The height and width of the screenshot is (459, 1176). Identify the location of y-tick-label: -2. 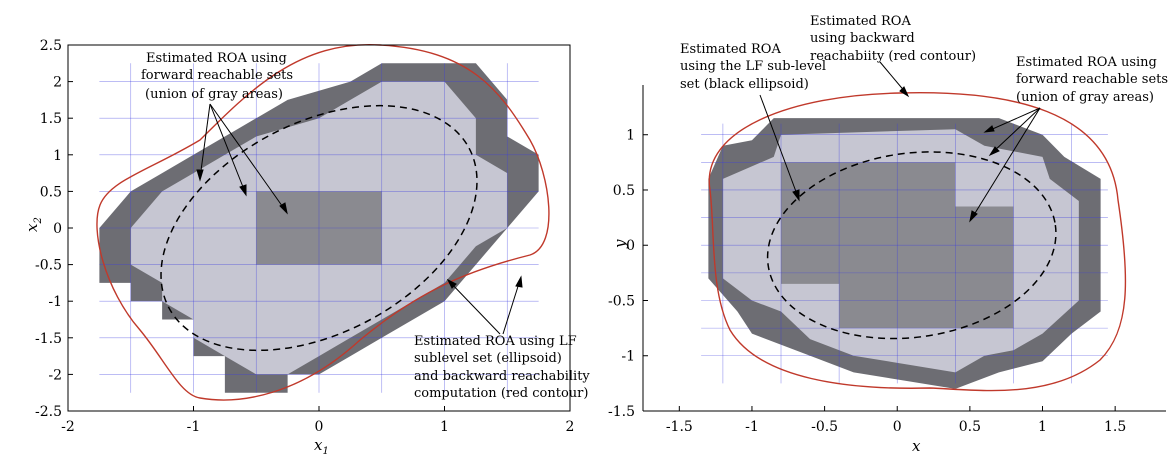
(55, 375).